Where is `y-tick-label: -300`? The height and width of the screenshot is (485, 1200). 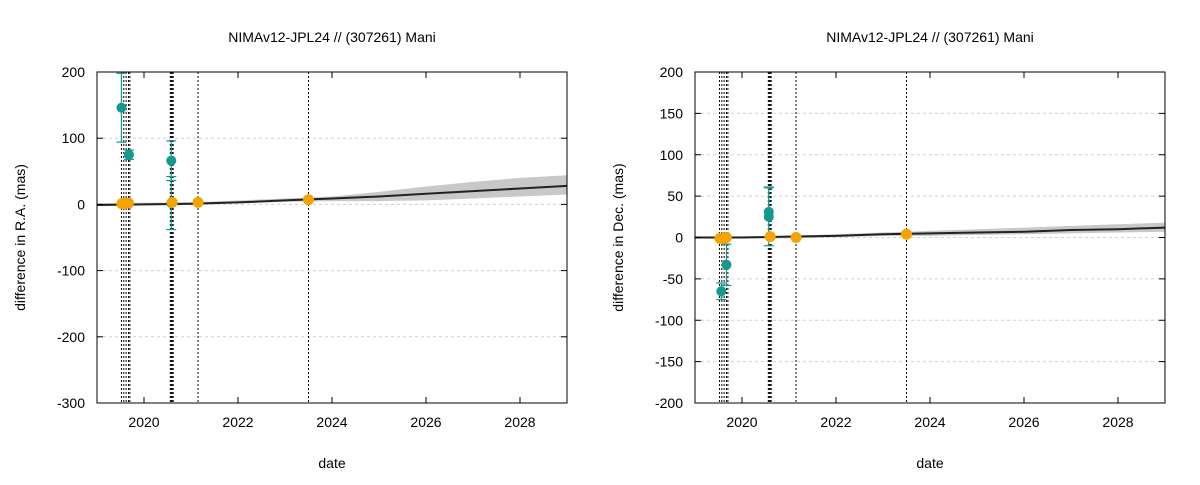 y-tick-label: -300 is located at coordinates (71, 403).